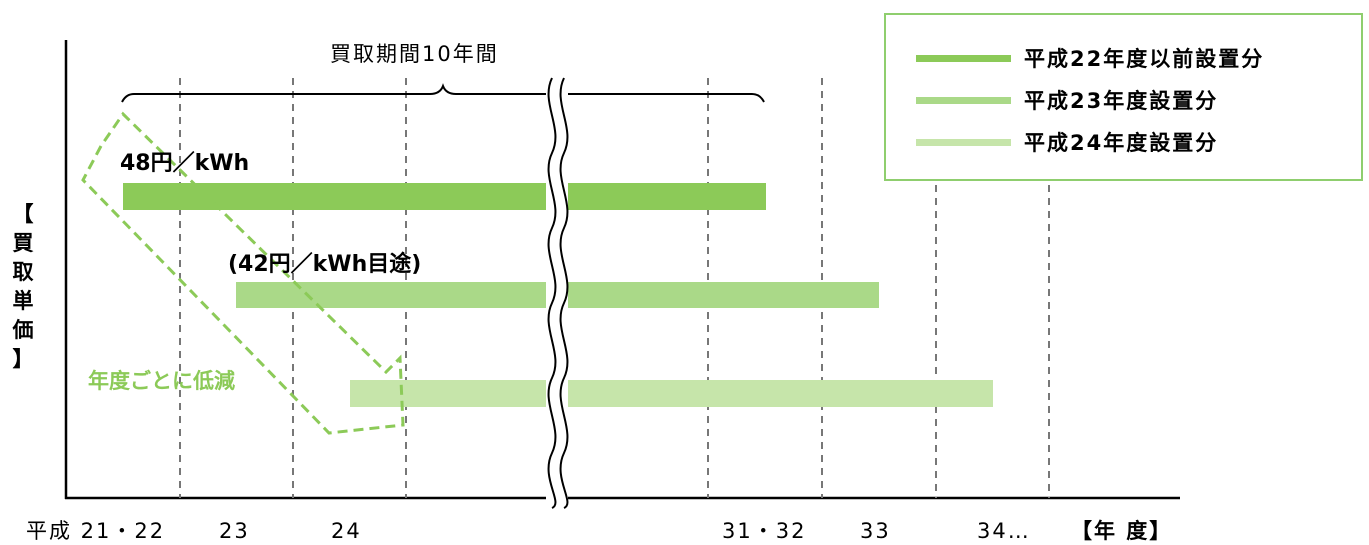 Image resolution: width=1369 pixels, height=545 pixels. I want to click on tariff-bar-h24, so click(671, 393).